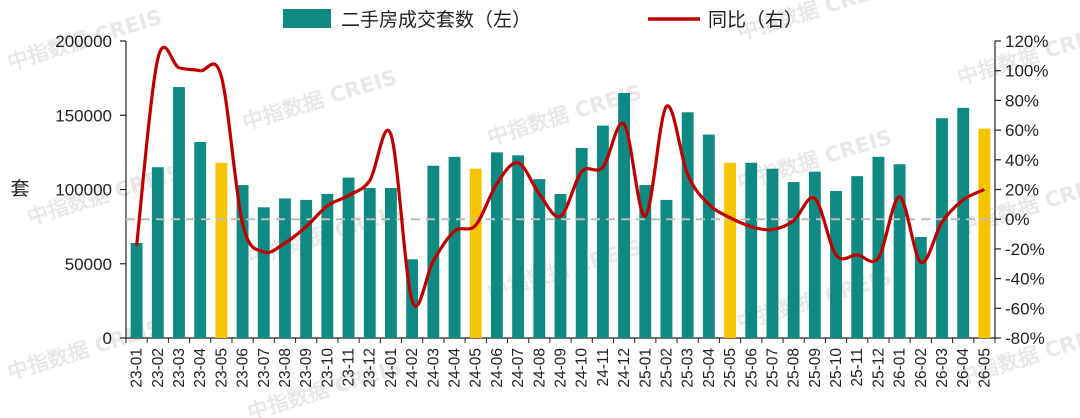 This screenshot has width=1080, height=418. I want to click on x-tick-label: 23-02, so click(158, 368).